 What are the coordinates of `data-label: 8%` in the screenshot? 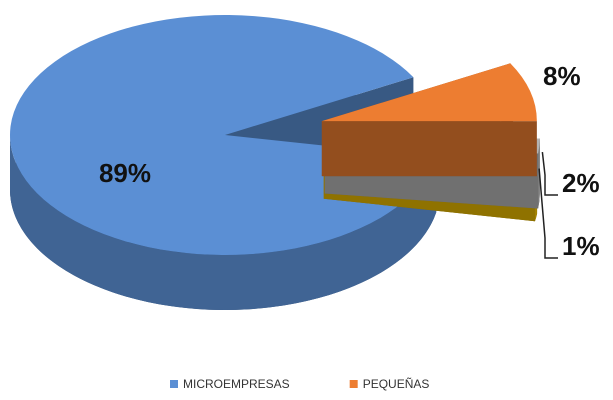 It's located at (562, 76).